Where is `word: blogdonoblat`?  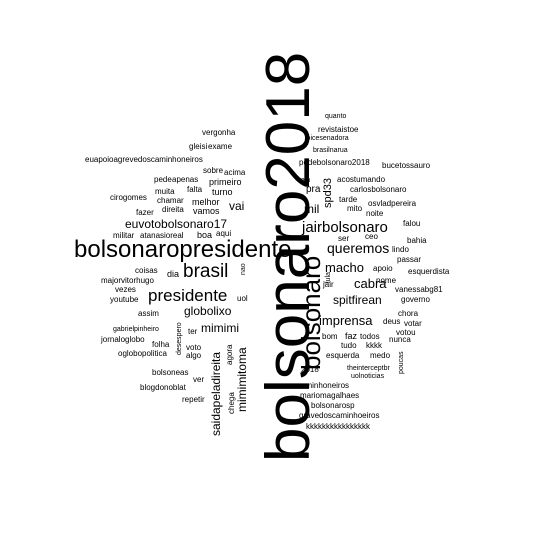
word: blogdonoblat is located at coordinates (163, 387).